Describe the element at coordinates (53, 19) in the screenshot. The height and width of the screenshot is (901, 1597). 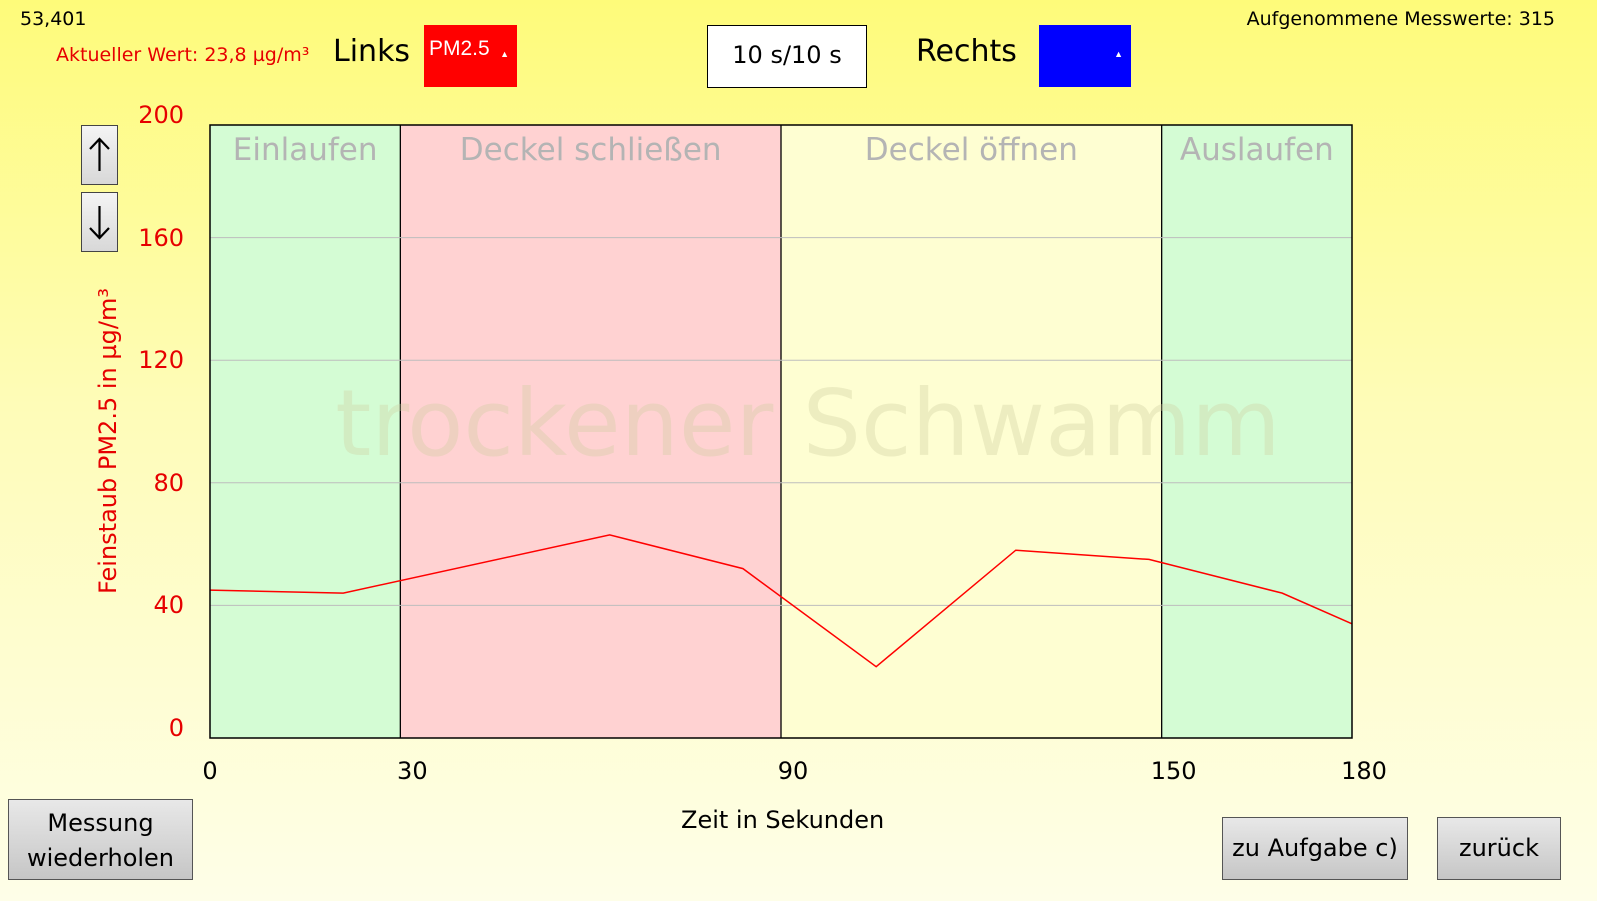
I see `cursor-coordinate: 53,401` at that location.